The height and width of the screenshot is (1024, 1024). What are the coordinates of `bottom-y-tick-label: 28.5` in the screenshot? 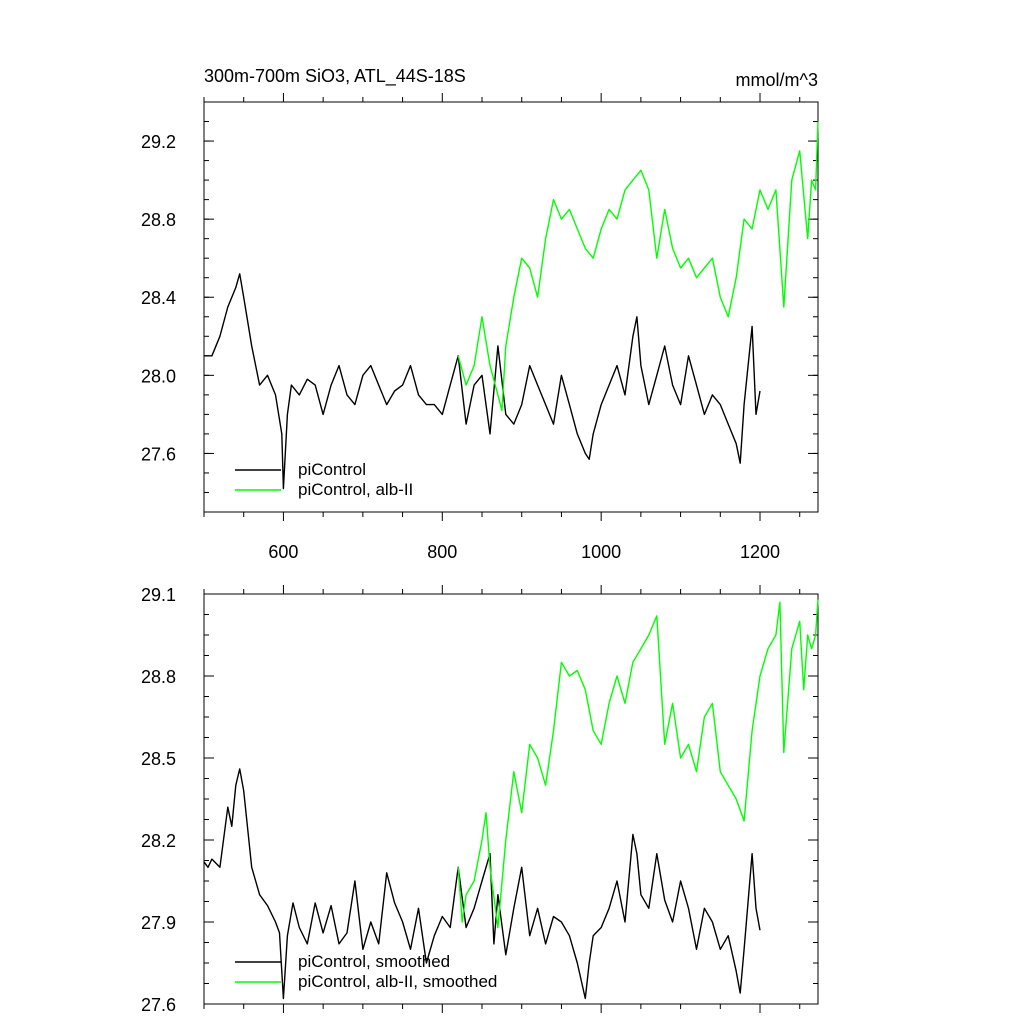 It's located at (158, 759).